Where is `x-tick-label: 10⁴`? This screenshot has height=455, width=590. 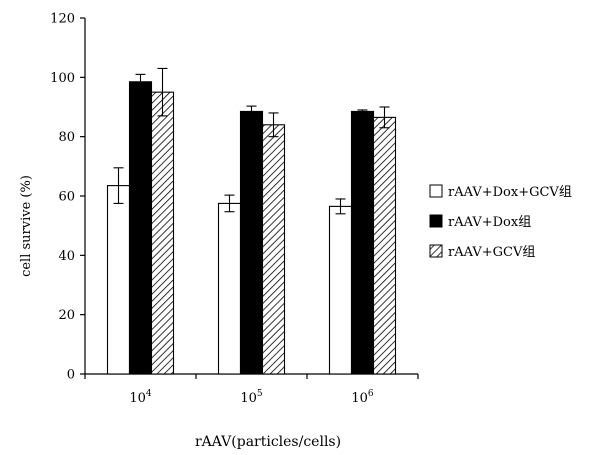
x-tick-label: 10⁴ is located at coordinates (140, 397).